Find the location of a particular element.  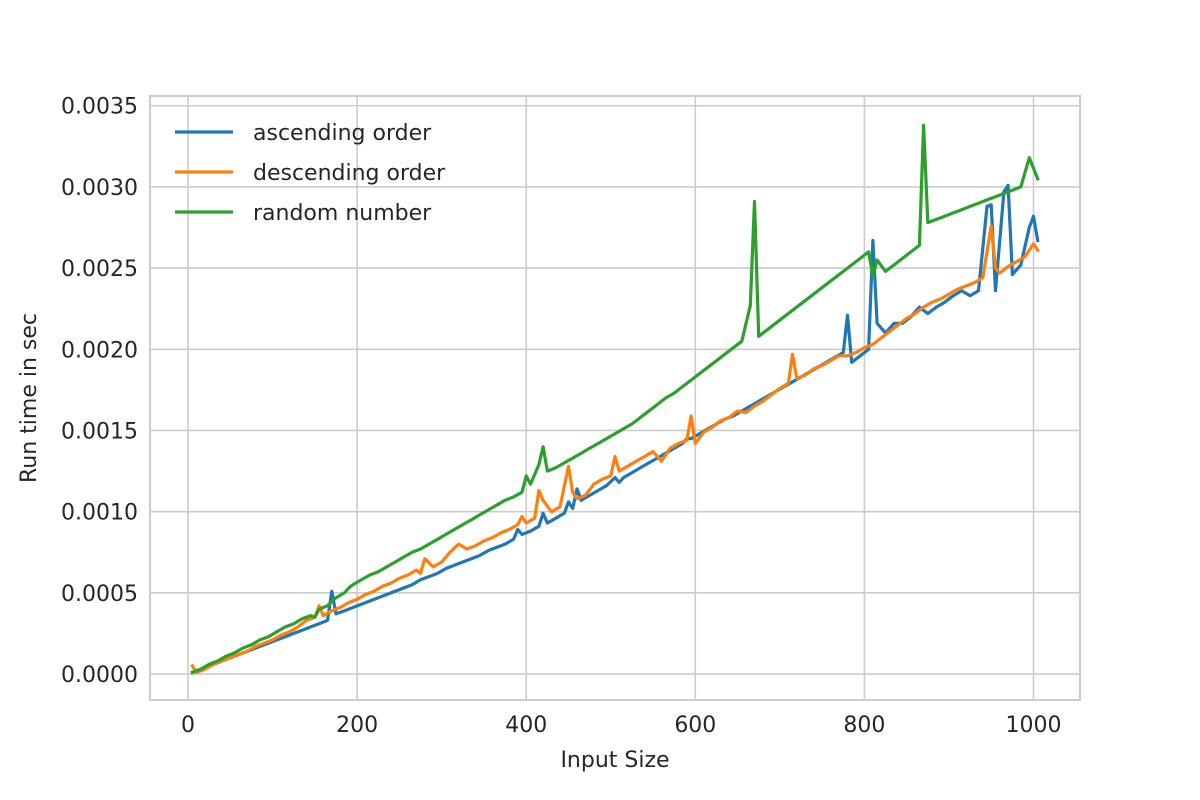

x-axis-ticks: 0 200 400 600 800 1000 is located at coordinates (621, 725).